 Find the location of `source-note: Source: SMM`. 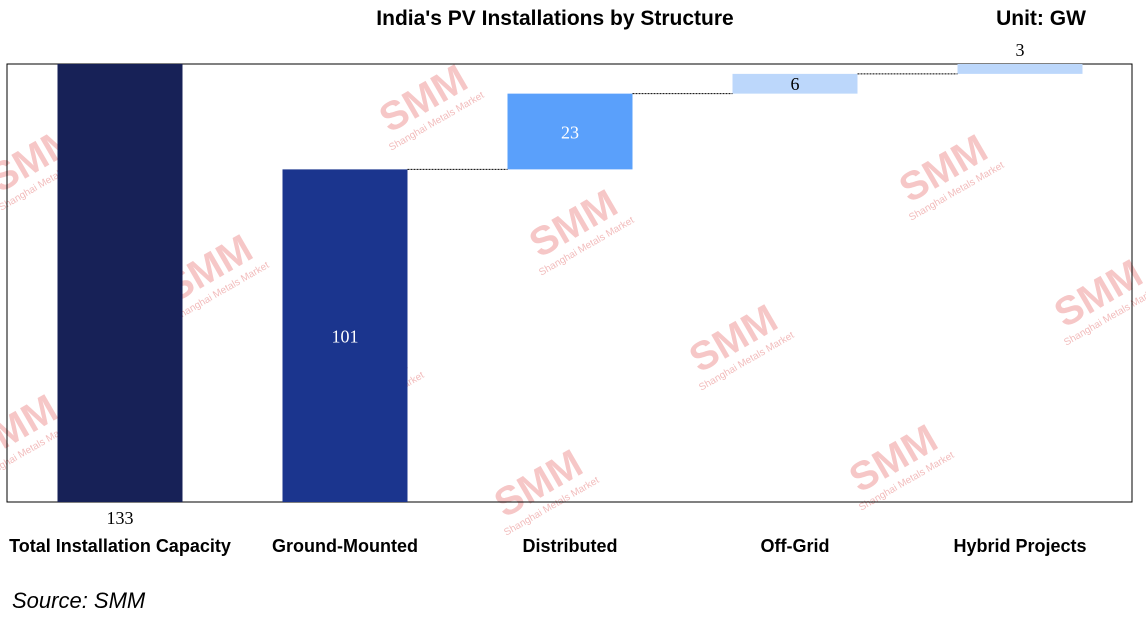

source-note: Source: SMM is located at coordinates (79, 600).